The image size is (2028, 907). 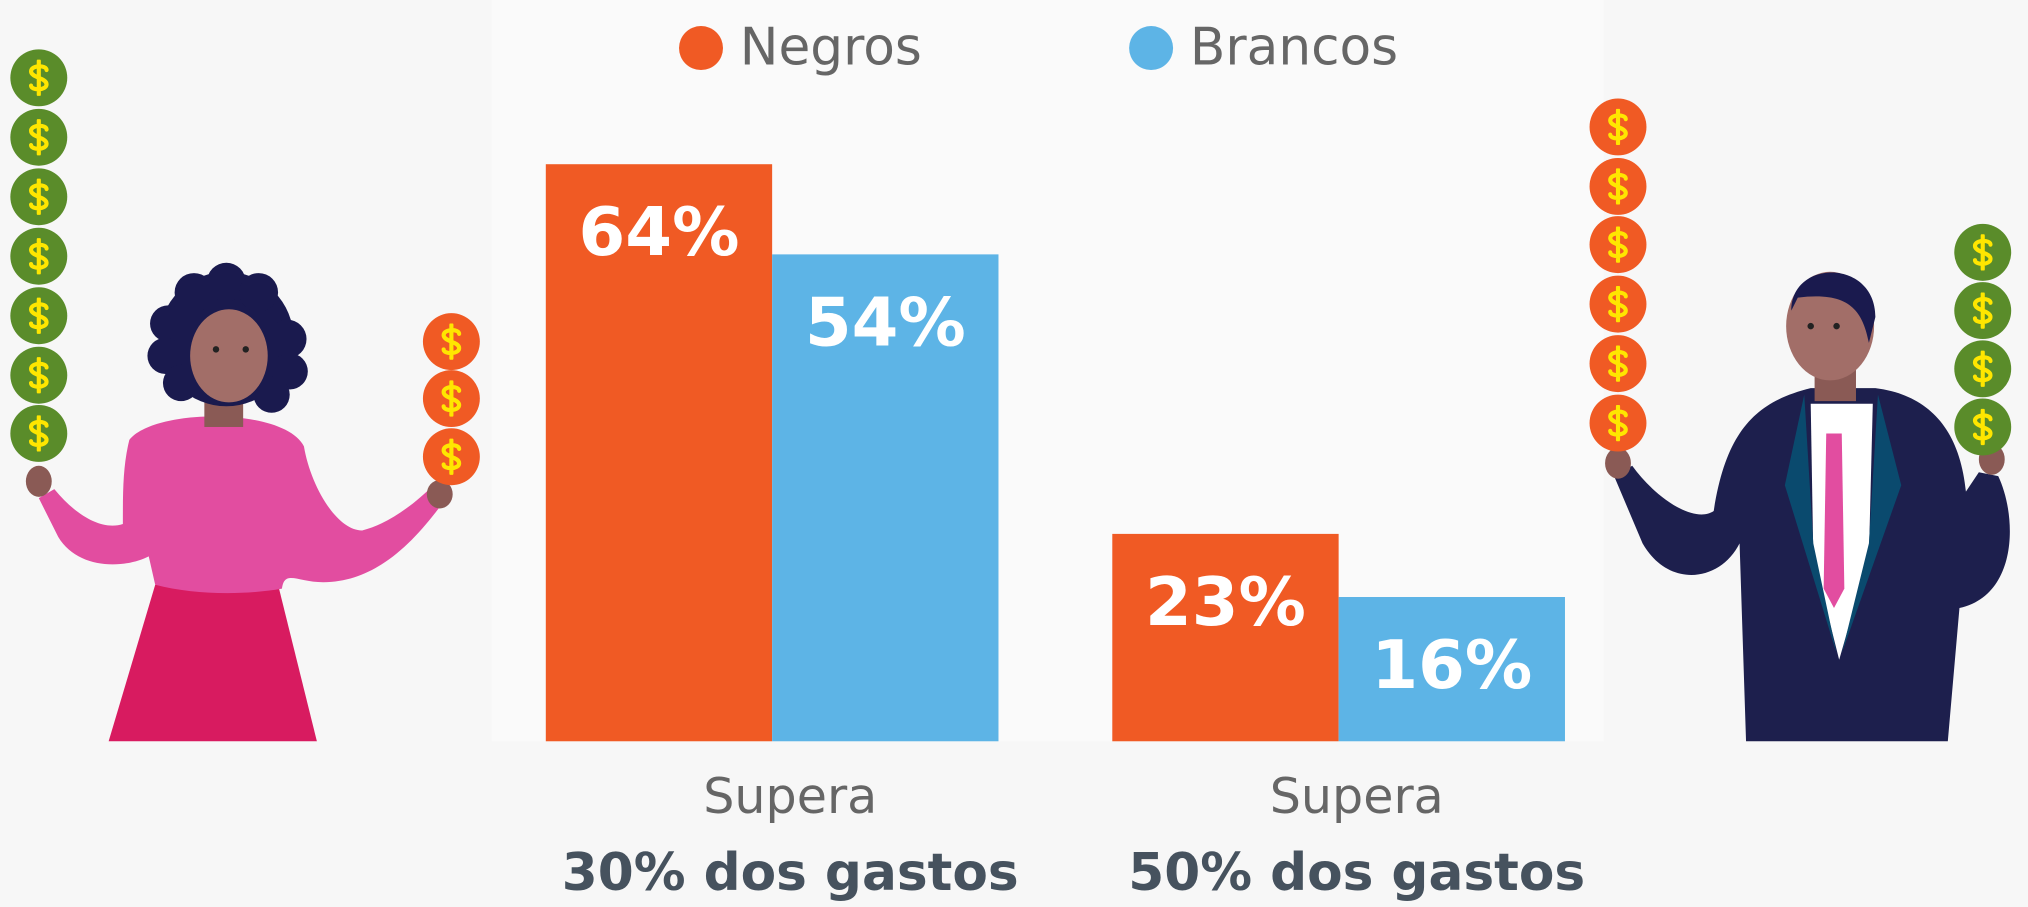 What do you see at coordinates (1800, 420) in the screenshot?
I see `man-illustration` at bounding box center [1800, 420].